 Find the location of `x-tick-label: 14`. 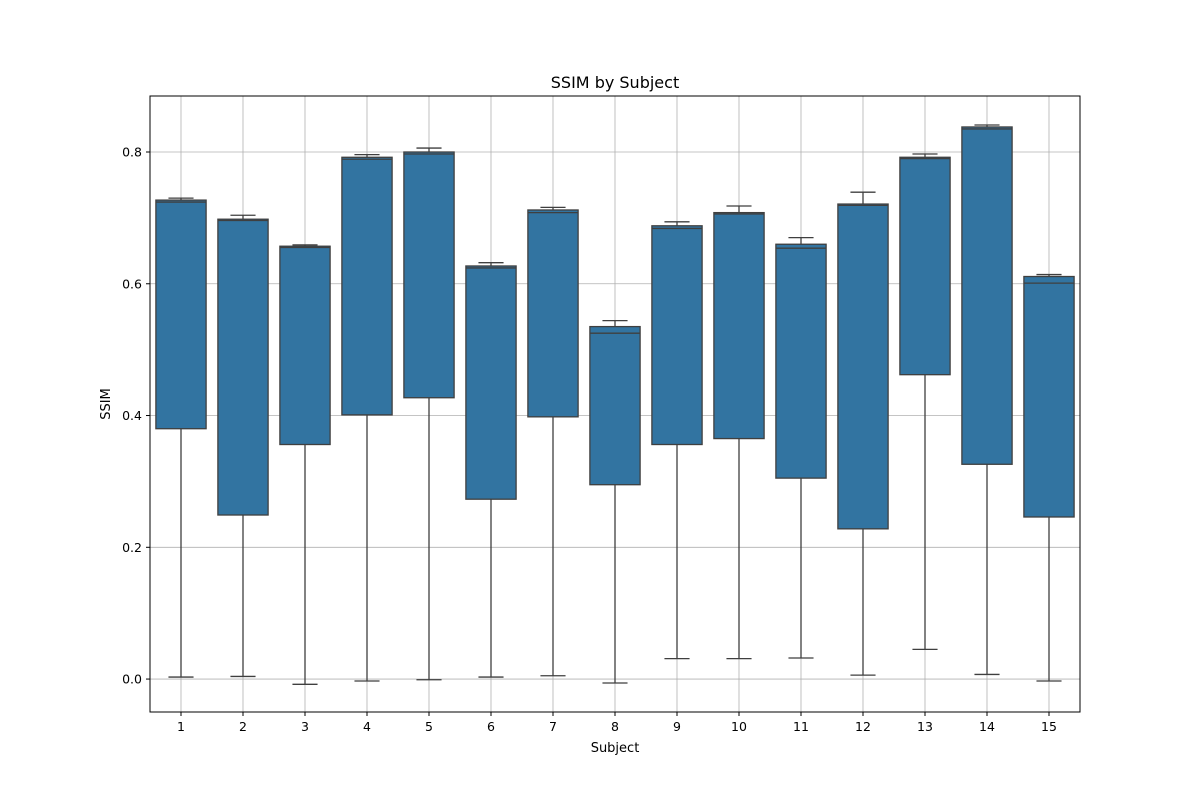

x-tick-label: 14 is located at coordinates (987, 726).